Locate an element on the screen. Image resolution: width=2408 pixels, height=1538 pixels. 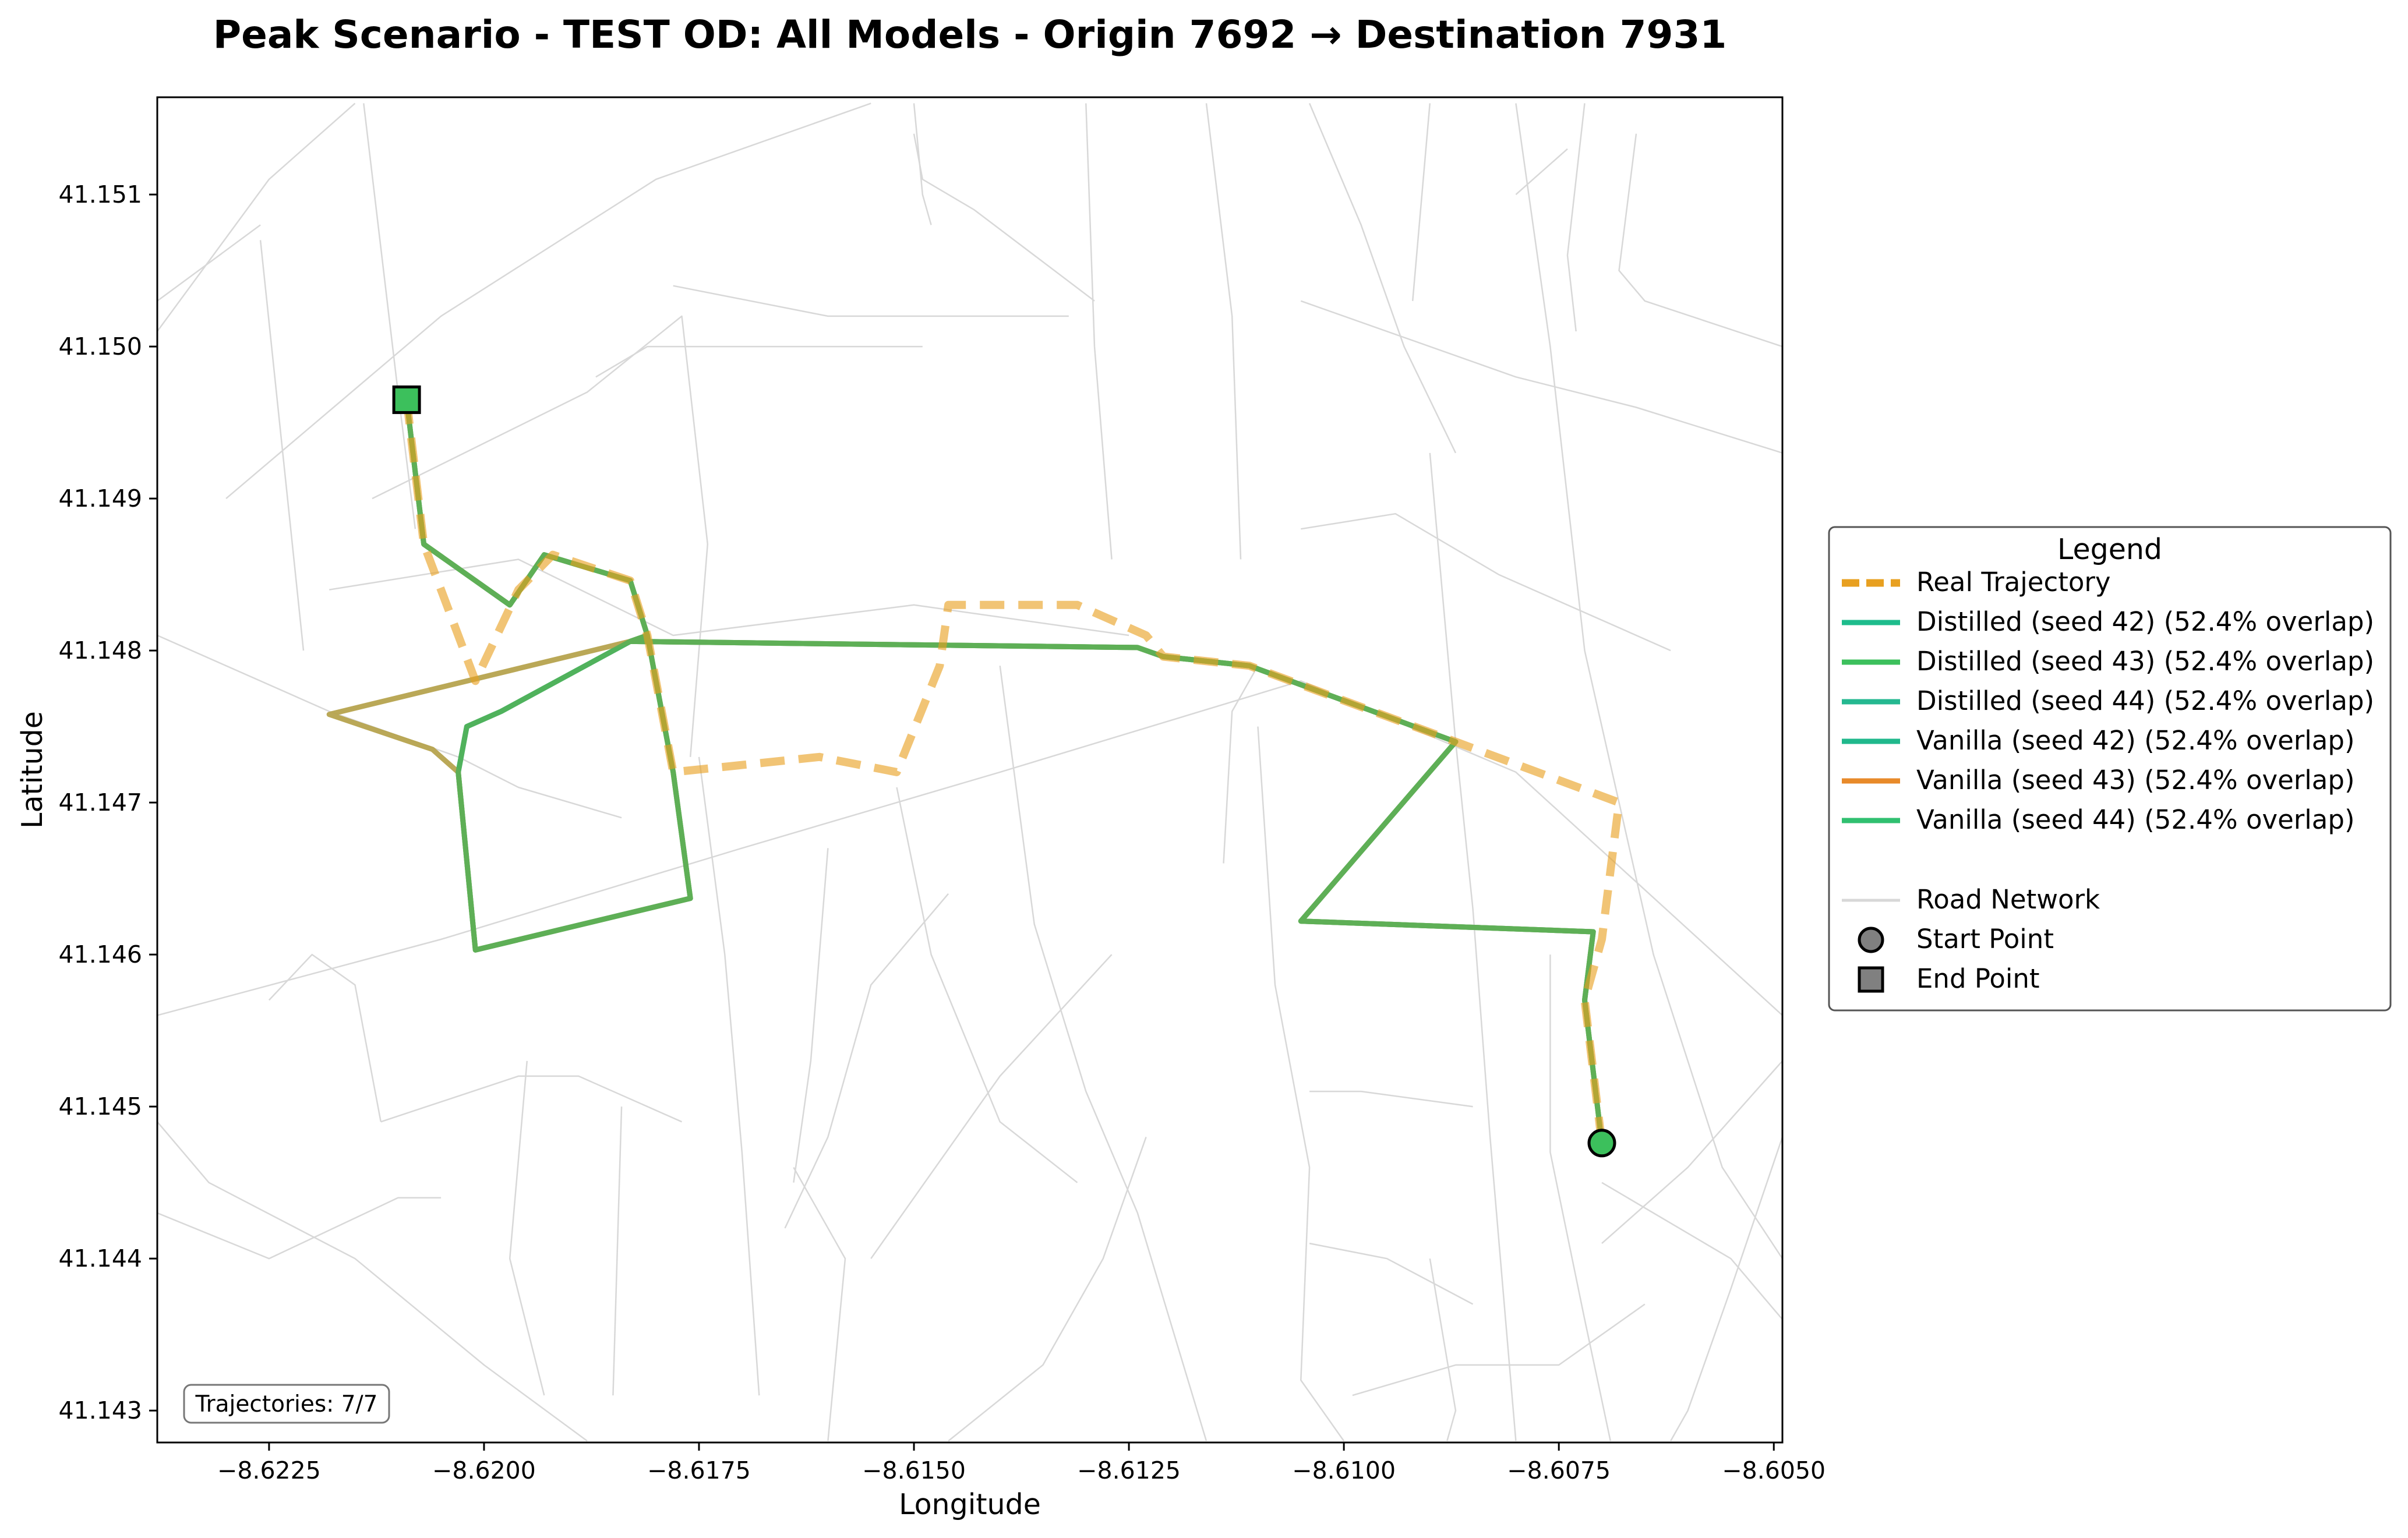
x-tick-label: −8.6200 is located at coordinates (484, 1470).